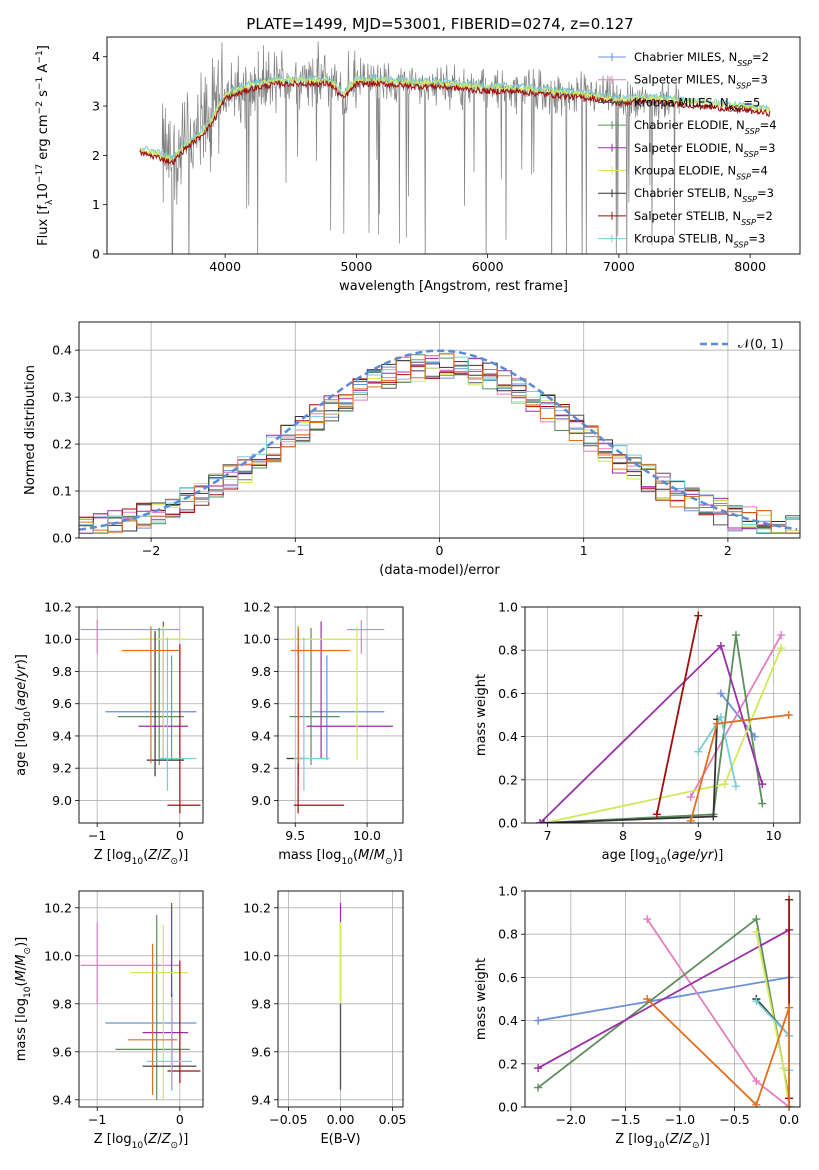 This screenshot has height=1170, width=819. Describe the element at coordinates (703, 218) in the screenshot. I see `legend-entry-label: Salpeter STELIB, NSSP=2` at that location.